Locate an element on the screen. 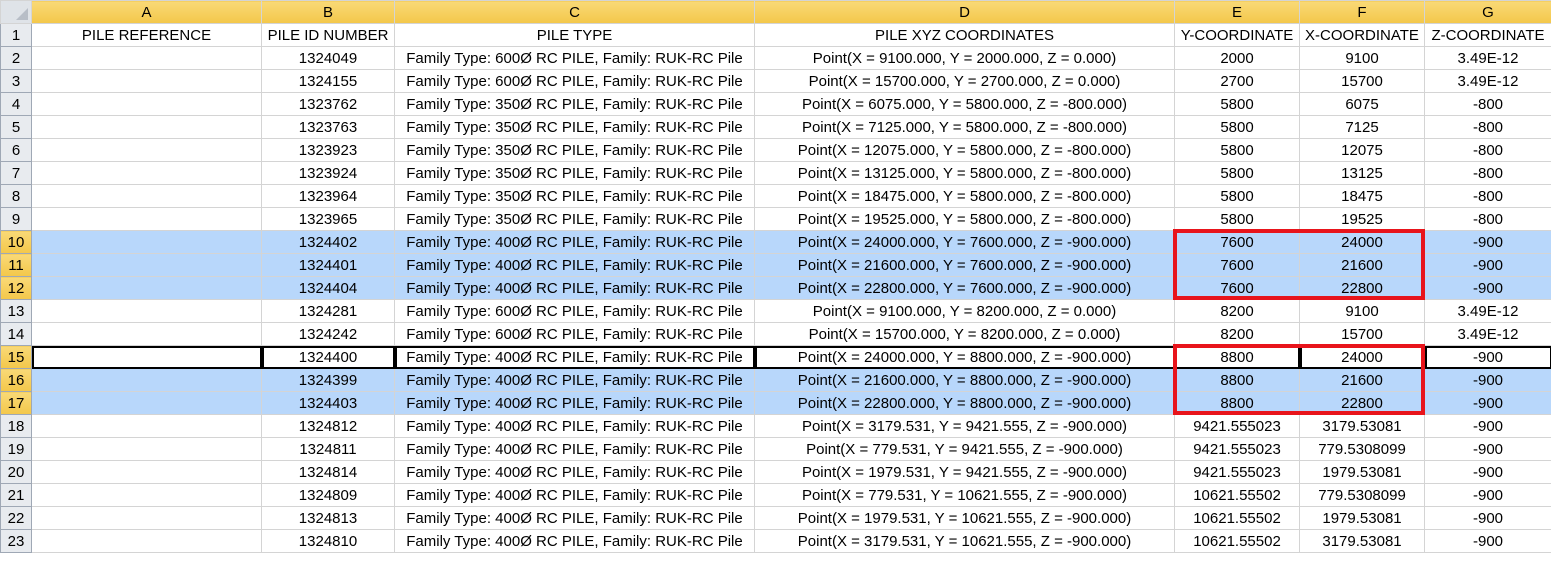 The image size is (1551, 580). cell-f19: 779.5308099 is located at coordinates (1362, 449).